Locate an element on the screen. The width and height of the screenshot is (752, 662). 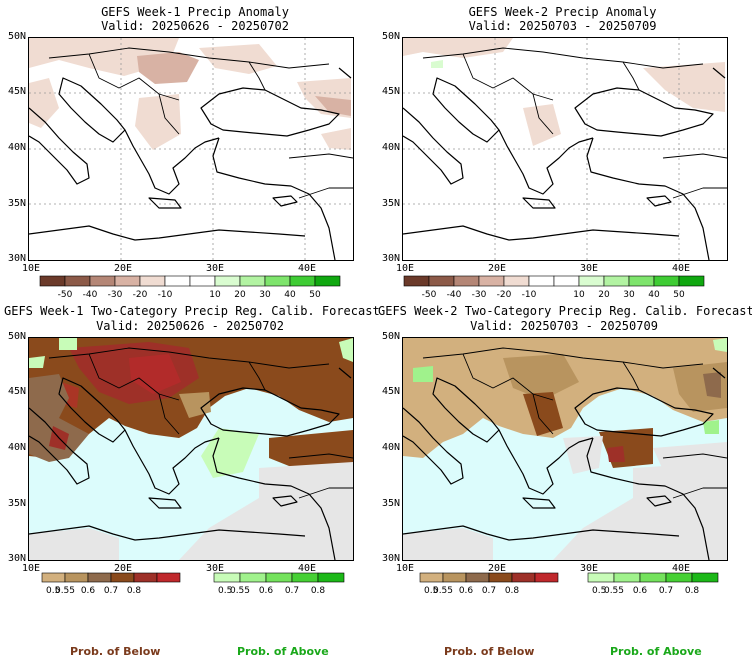
lon-label: 40E is located at coordinates (681, 268).